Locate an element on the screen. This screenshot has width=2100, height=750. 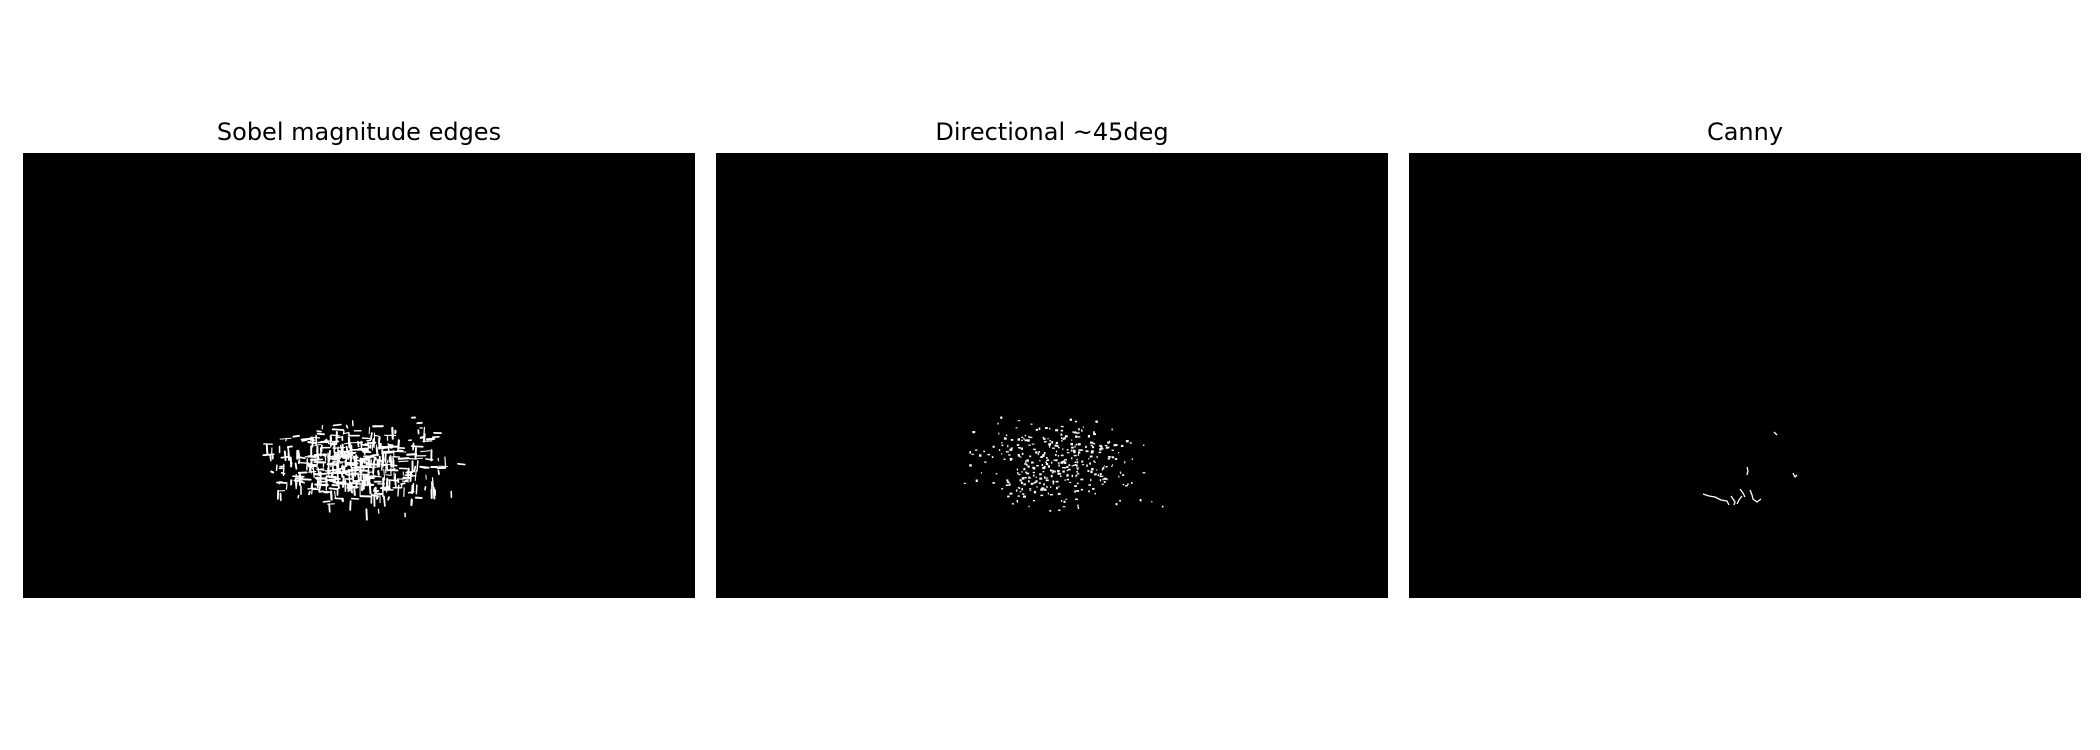
panel-title-sobel: Sobel magnitude edges is located at coordinates (359, 132).